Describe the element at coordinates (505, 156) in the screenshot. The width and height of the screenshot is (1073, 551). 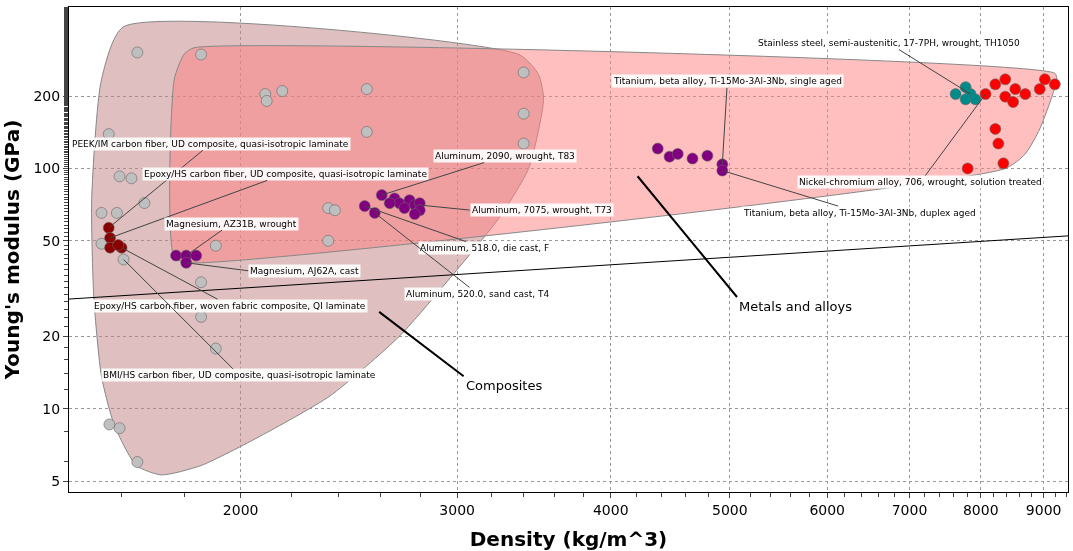
I see `annotation: Aluminum, 2090, wrought, T83` at that location.